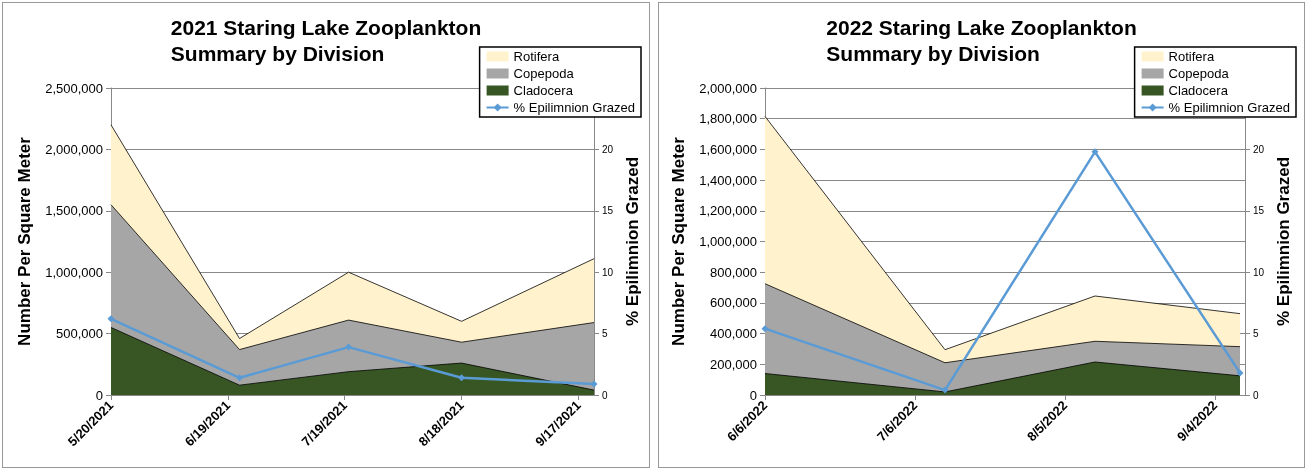  I want to click on y-tick-label: 1,800,000, so click(728, 119).